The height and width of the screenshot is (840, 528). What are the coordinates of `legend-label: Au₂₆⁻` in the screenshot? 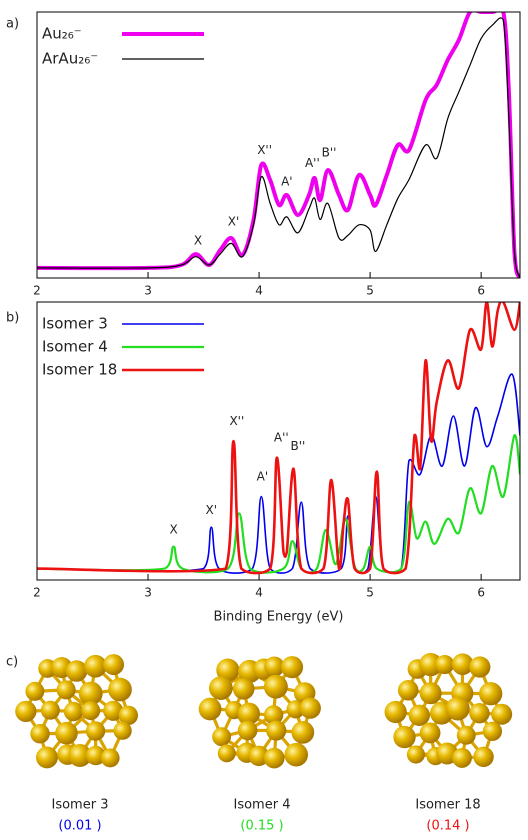 It's located at (62, 34).